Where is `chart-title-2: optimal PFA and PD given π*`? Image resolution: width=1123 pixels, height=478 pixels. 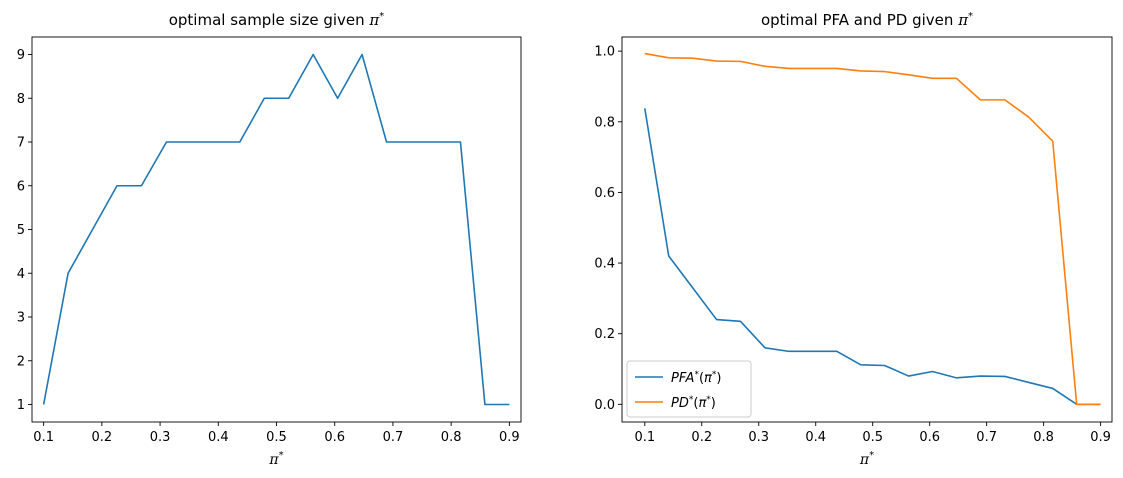
chart-title-2: optimal PFA and PD given π* is located at coordinates (867, 20).